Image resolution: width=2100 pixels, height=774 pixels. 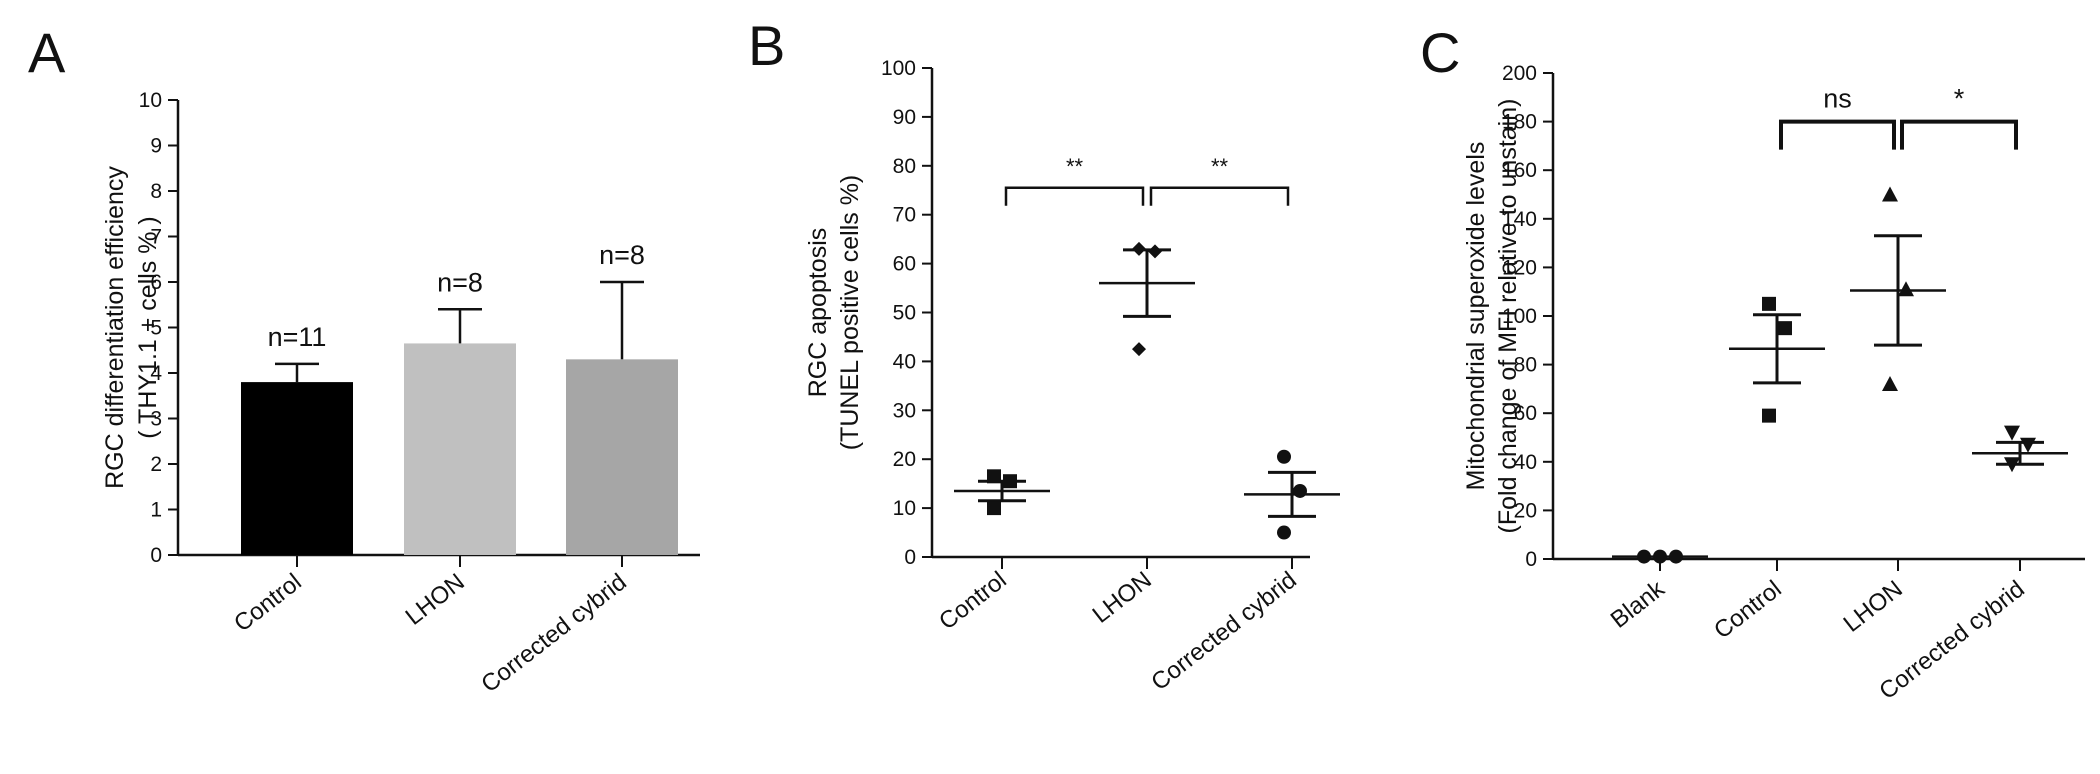 I want to click on y-tick-label: 30, so click(x=904, y=410).